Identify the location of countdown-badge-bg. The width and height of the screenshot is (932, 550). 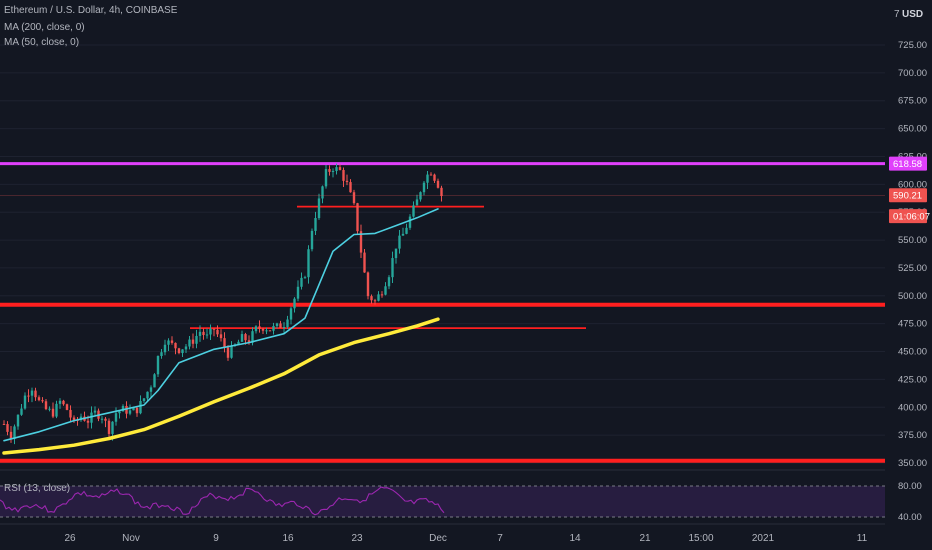
(908, 216).